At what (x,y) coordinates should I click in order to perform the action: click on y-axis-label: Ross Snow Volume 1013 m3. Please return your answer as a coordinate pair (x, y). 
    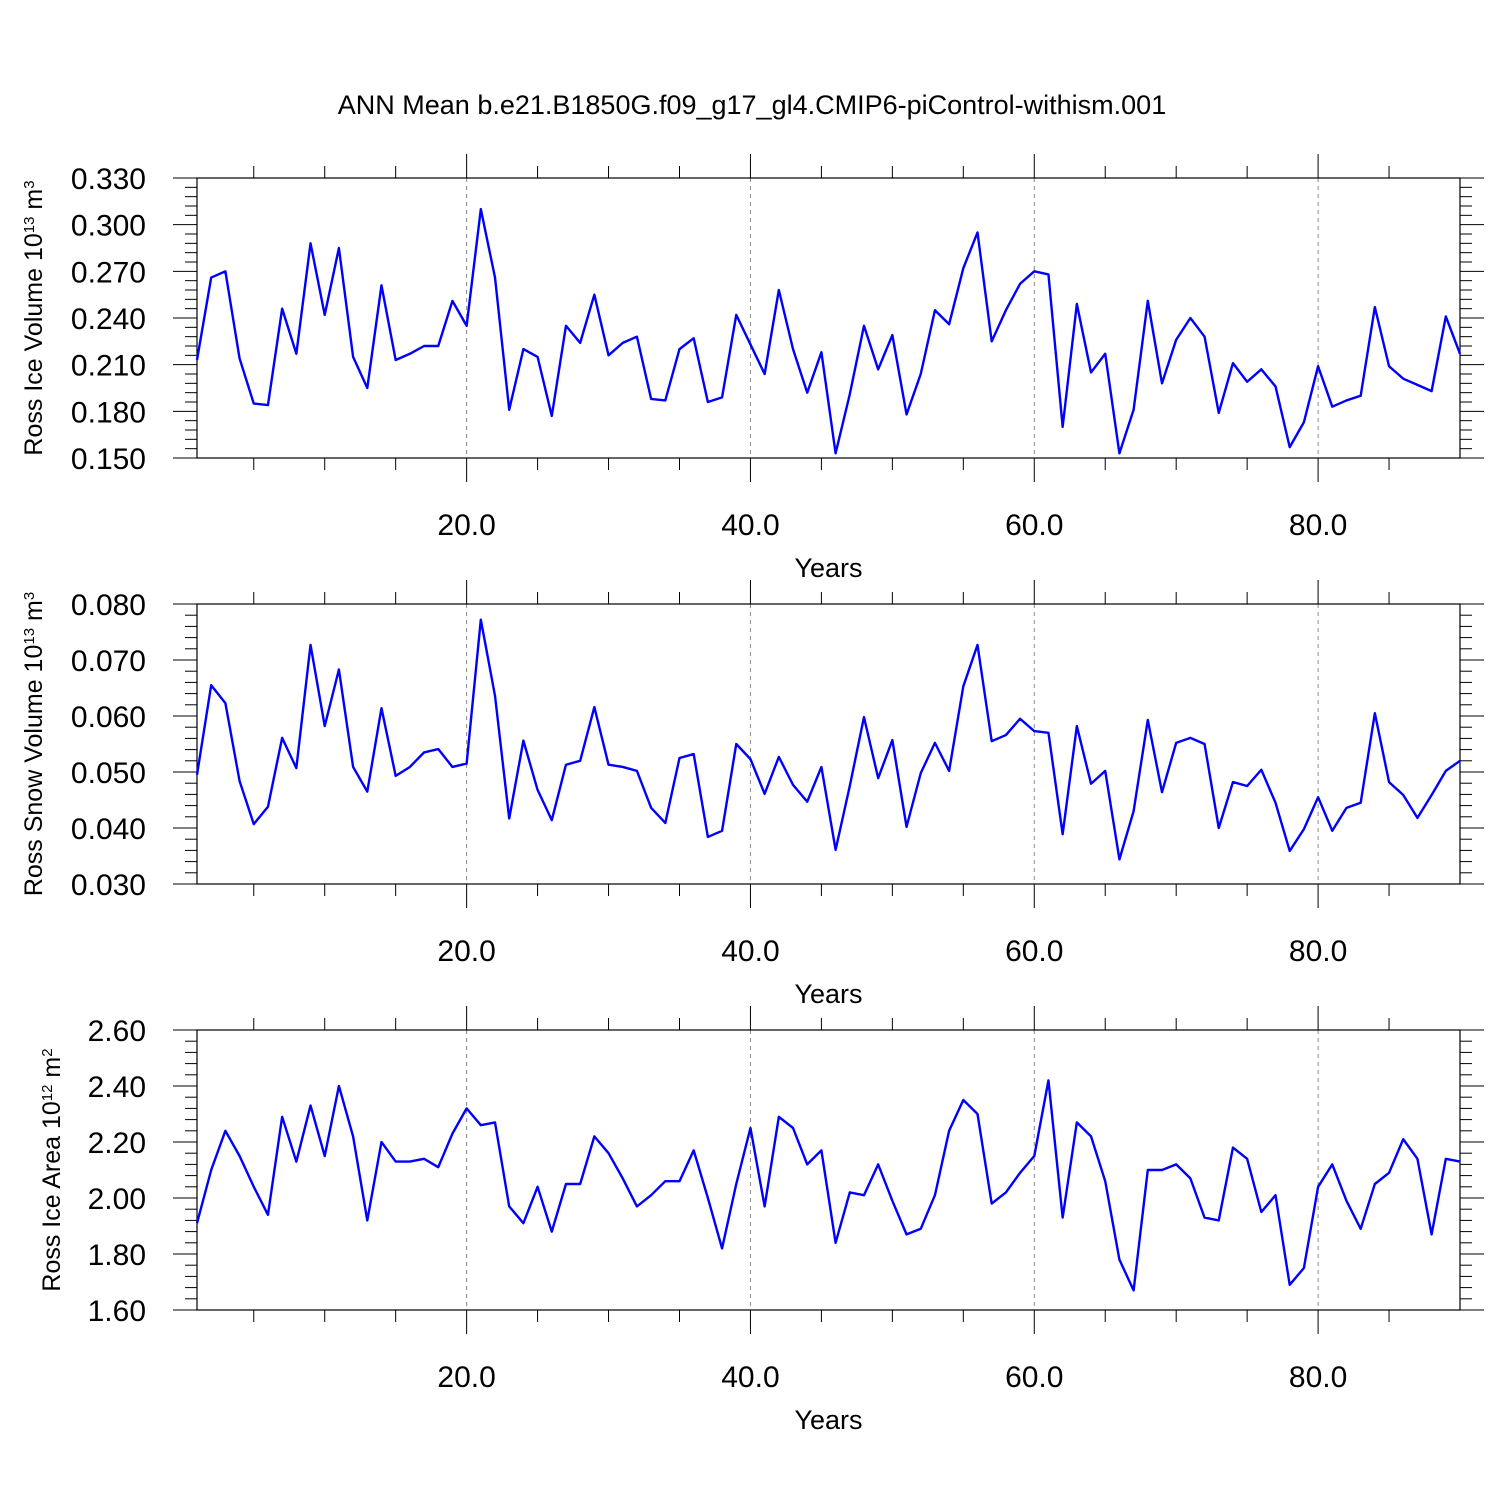
    Looking at the image, I should click on (34, 744).